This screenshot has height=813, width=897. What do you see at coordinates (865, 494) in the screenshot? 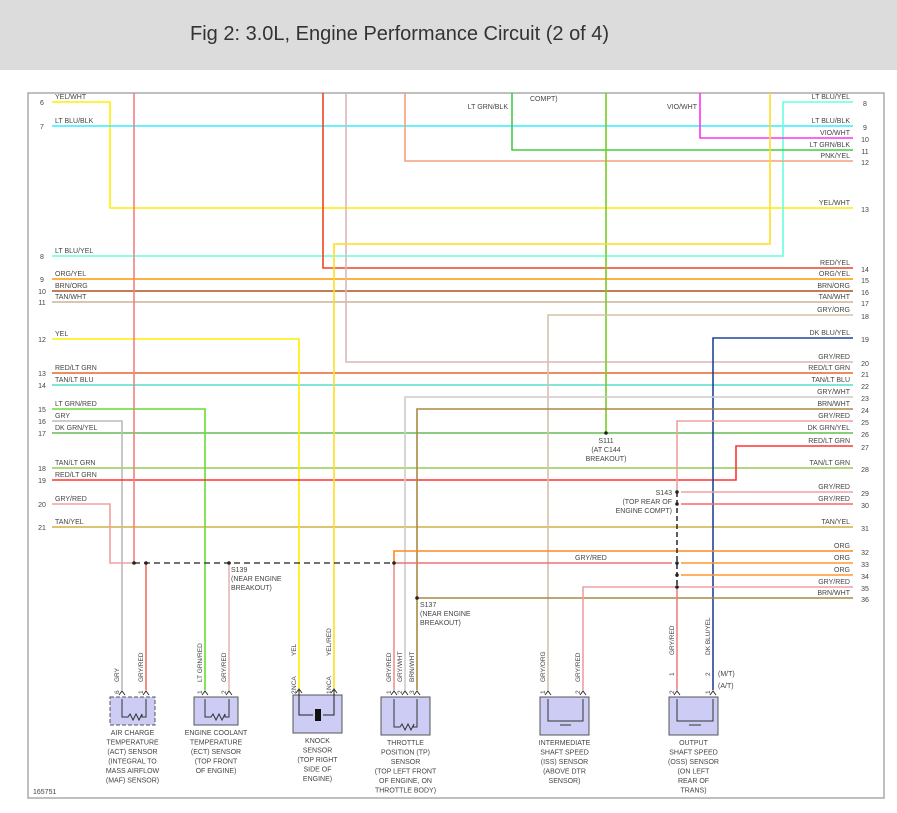
I see `right-wire-number: 29` at bounding box center [865, 494].